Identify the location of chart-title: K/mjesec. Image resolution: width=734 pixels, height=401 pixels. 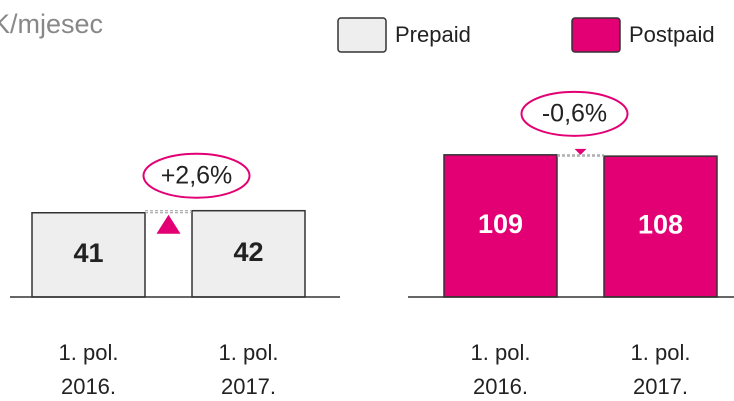
(51, 24).